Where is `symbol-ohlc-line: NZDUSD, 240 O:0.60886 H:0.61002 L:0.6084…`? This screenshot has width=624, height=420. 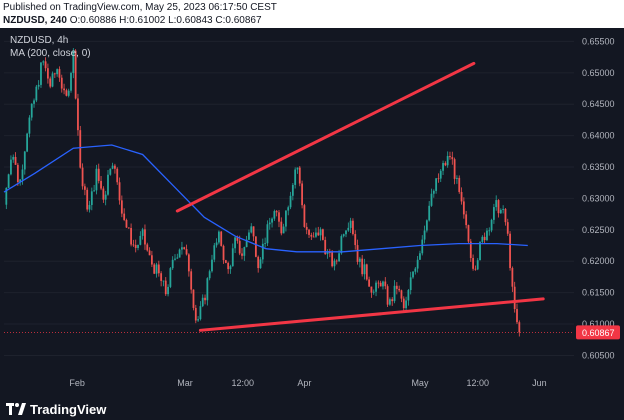
symbol-ohlc-line: NZDUSD, 240 O:0.60886 H:0.61002 L:0.6084… is located at coordinates (132, 20).